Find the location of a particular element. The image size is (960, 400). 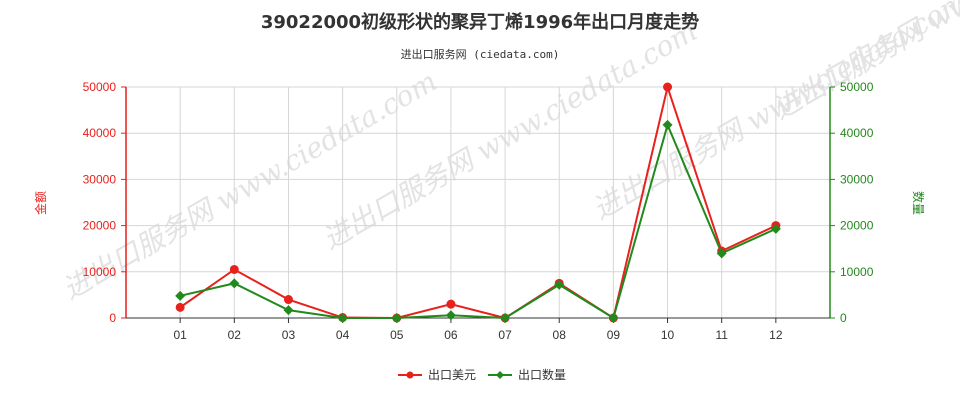

x-tick-label: 07 is located at coordinates (505, 335).